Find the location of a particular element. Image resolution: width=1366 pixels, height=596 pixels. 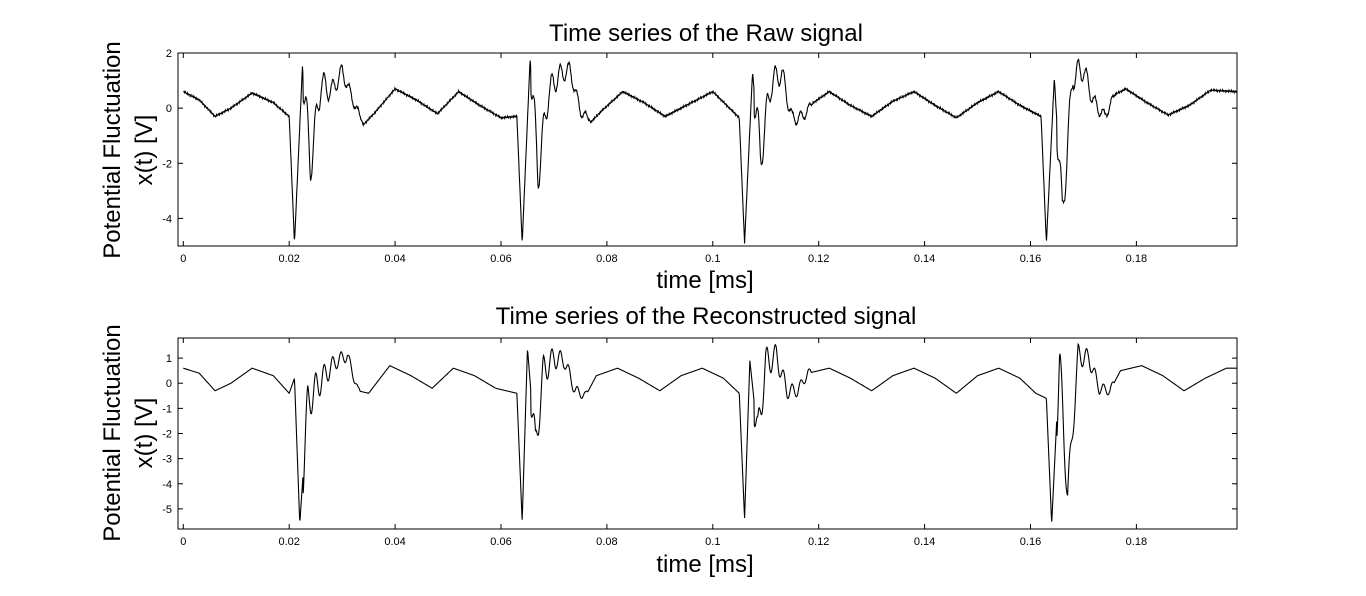

y-tick-label: 1 is located at coordinates (169, 359).